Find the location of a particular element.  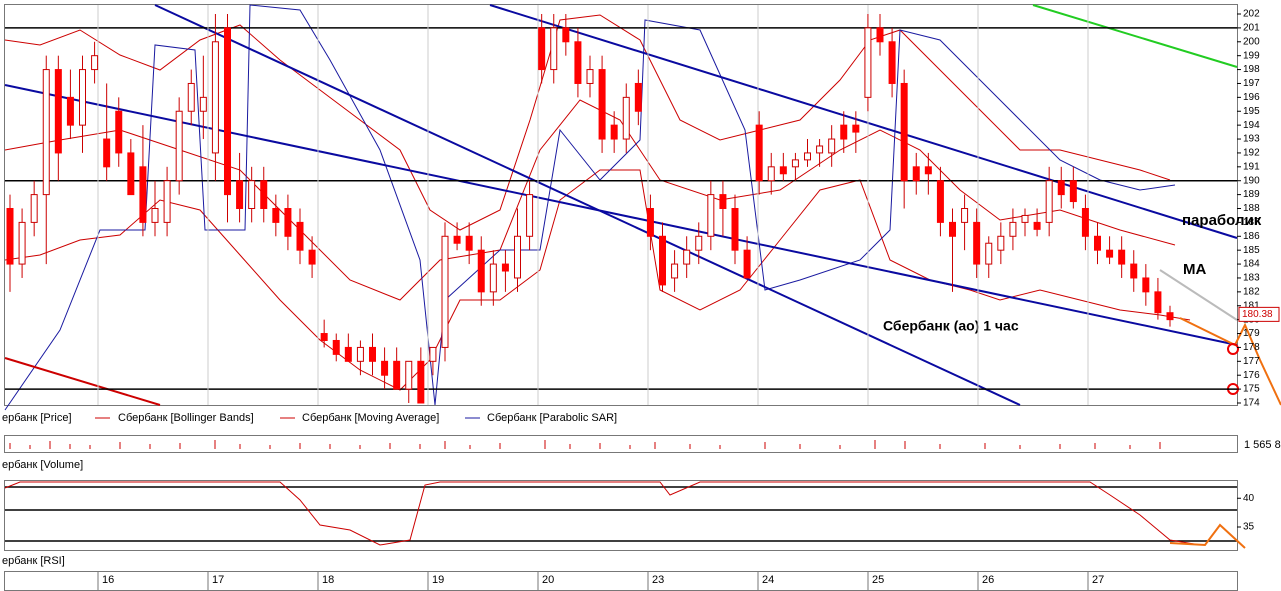

x-tick-label: 18 is located at coordinates (328, 580).